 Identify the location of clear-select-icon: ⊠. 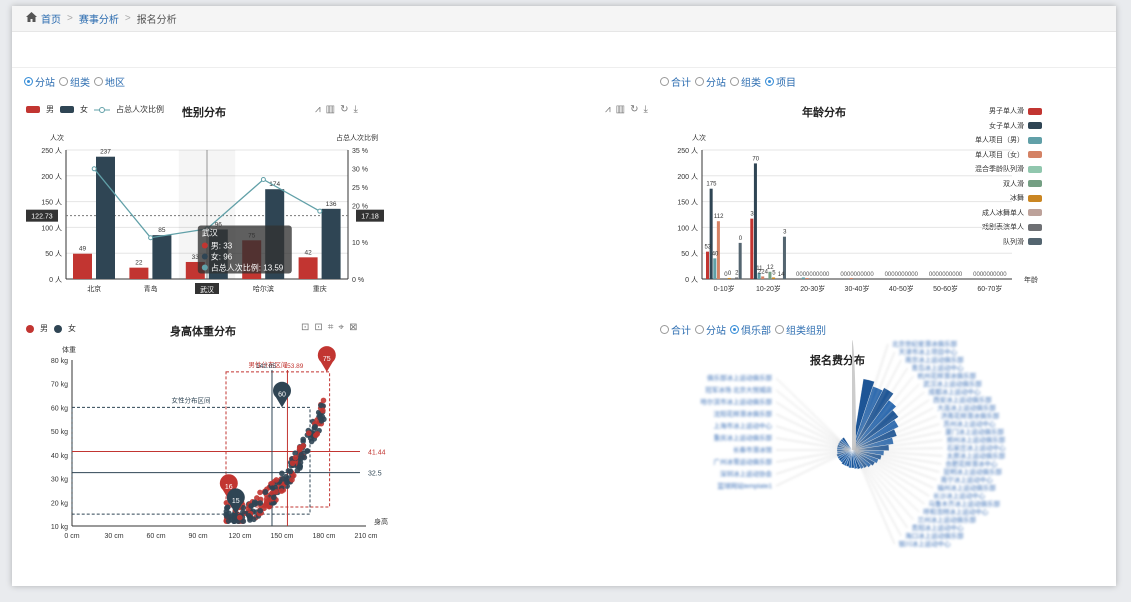
(353, 327).